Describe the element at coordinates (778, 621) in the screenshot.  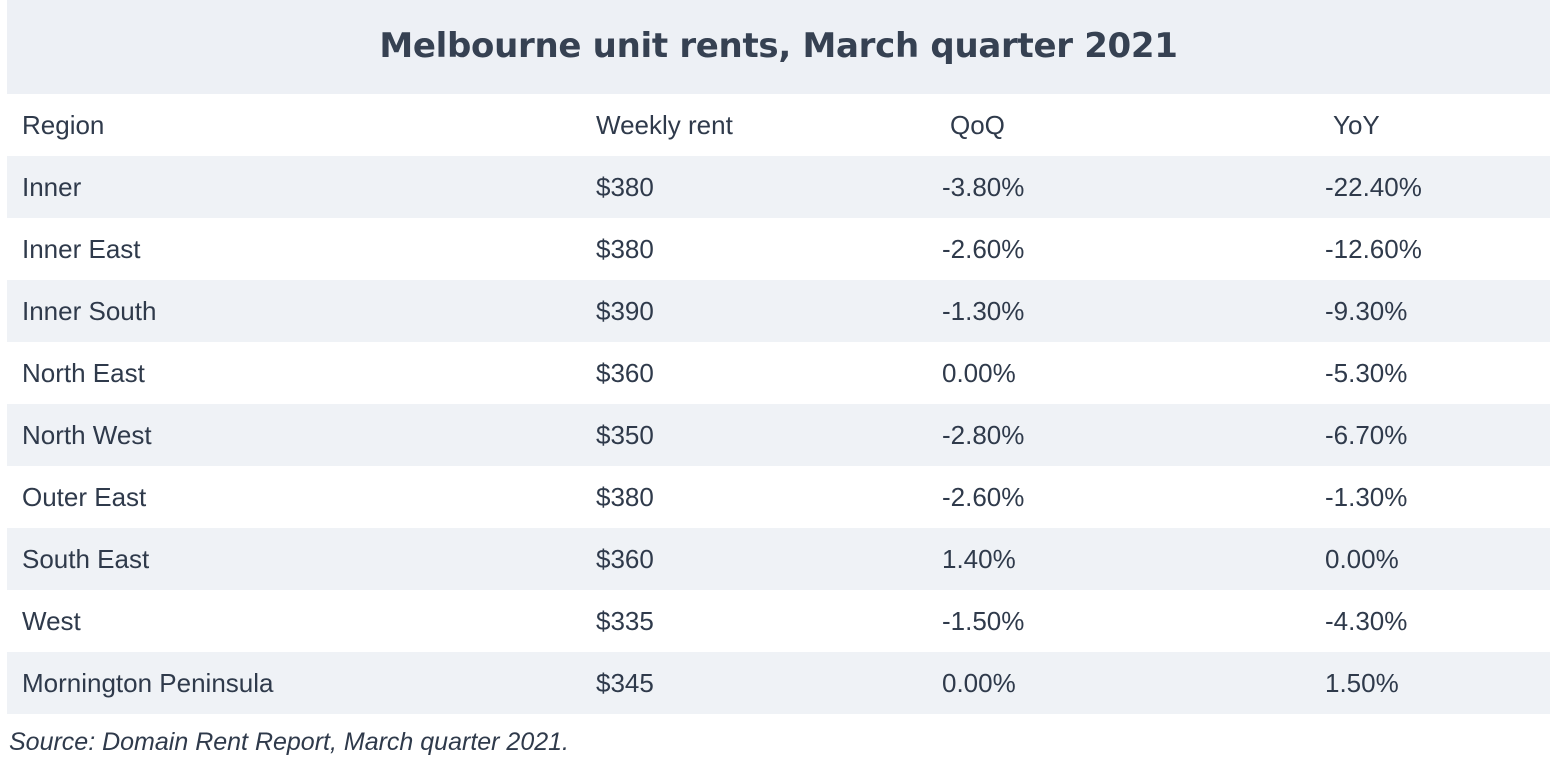
I see `table-row: West $335 -1.50% -4.30%` at that location.